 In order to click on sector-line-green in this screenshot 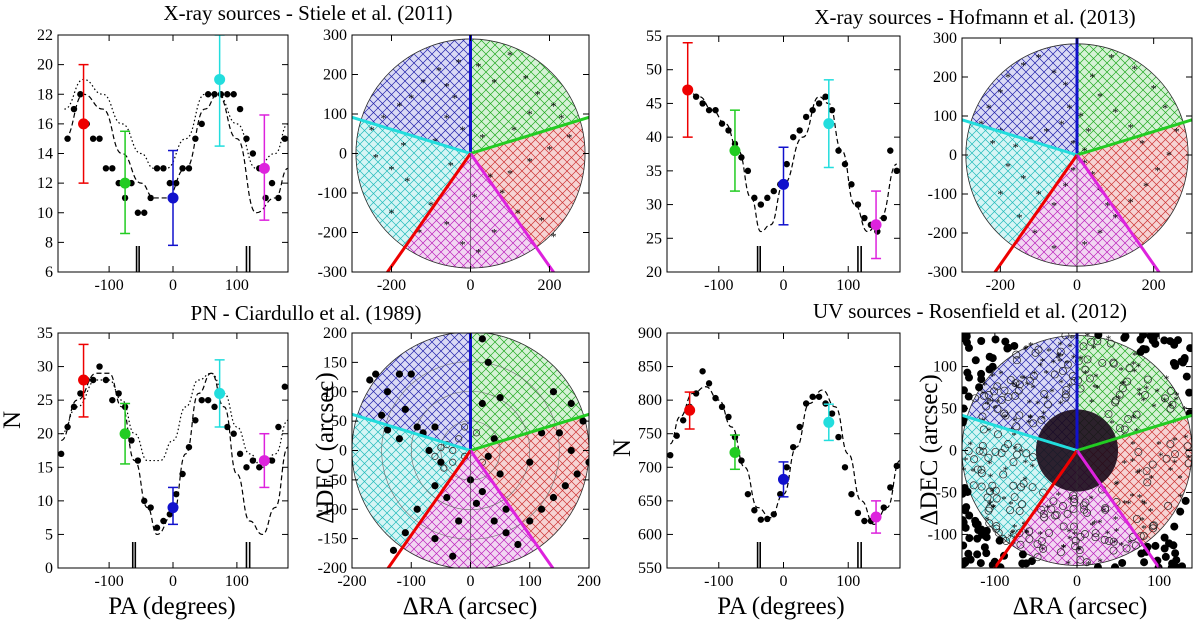, I will do `click(1134, 137)`.